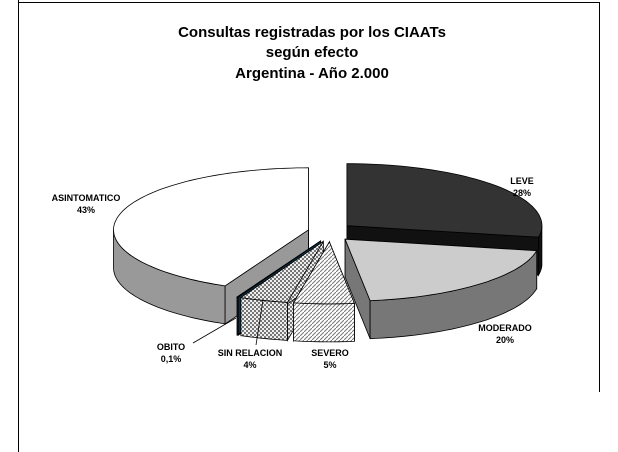  What do you see at coordinates (249, 365) in the screenshot?
I see `slice-value-label: 4%` at bounding box center [249, 365].